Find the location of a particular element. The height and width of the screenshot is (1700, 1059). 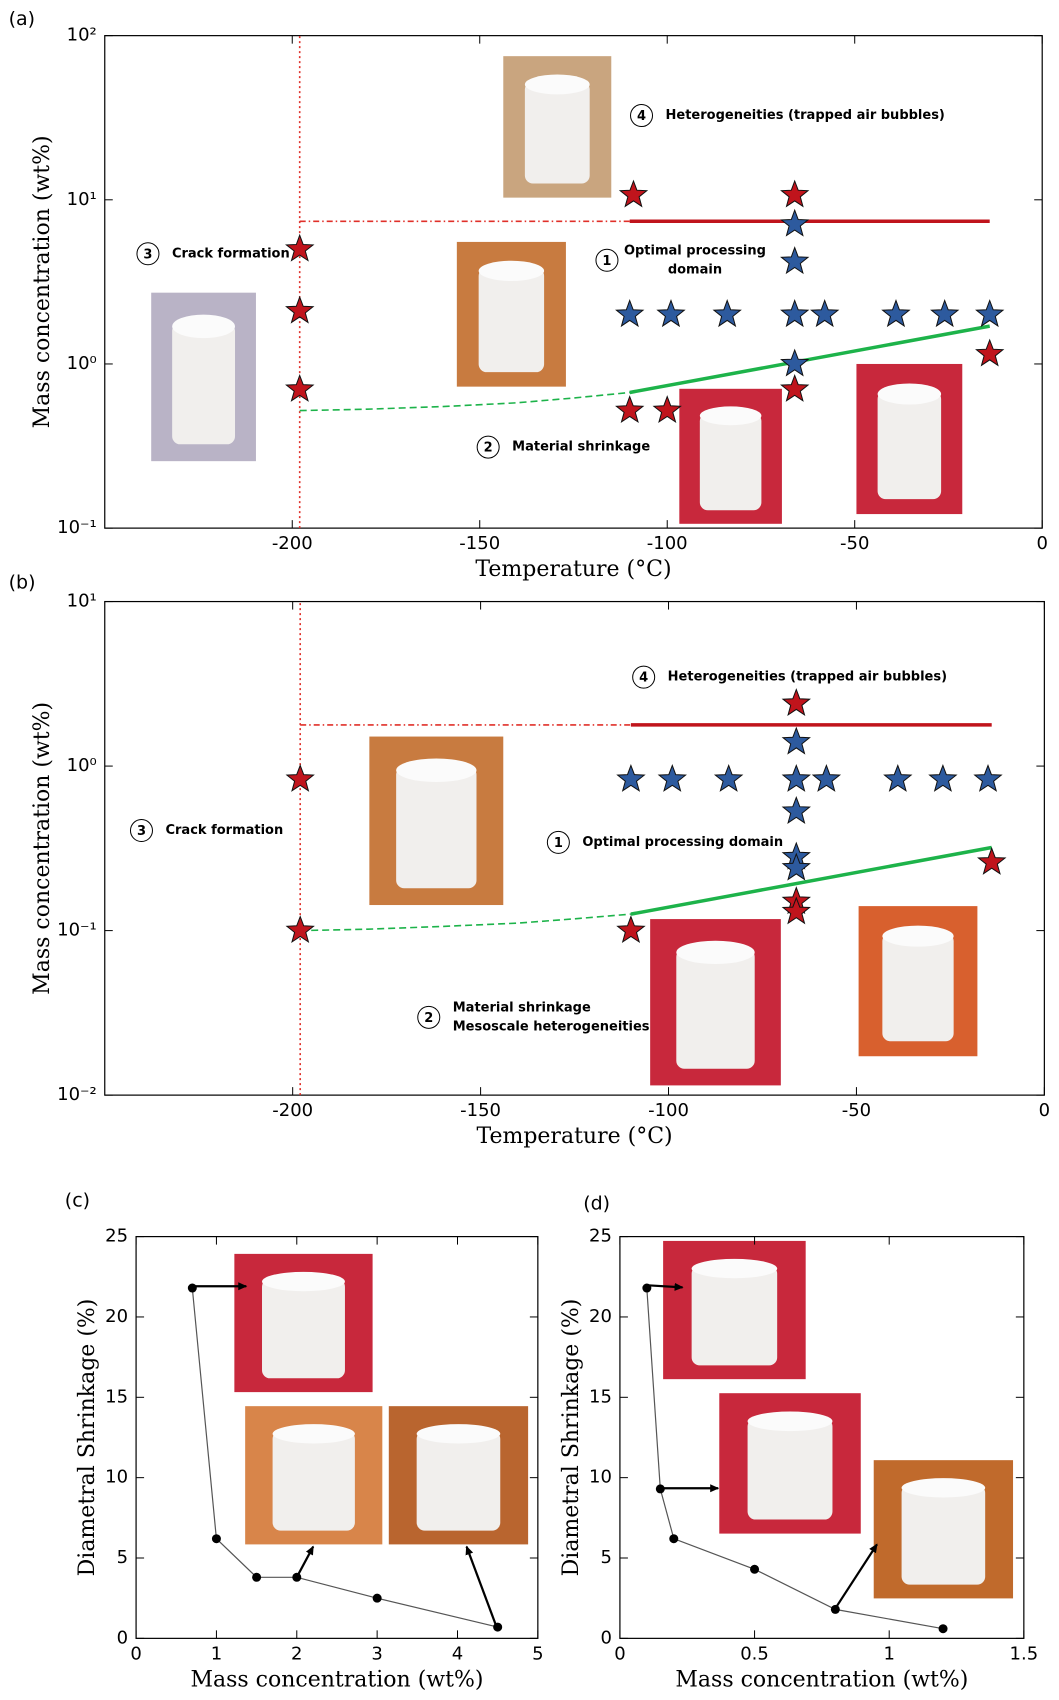

y-tick-label: 10⁻² is located at coordinates (77, 1094).